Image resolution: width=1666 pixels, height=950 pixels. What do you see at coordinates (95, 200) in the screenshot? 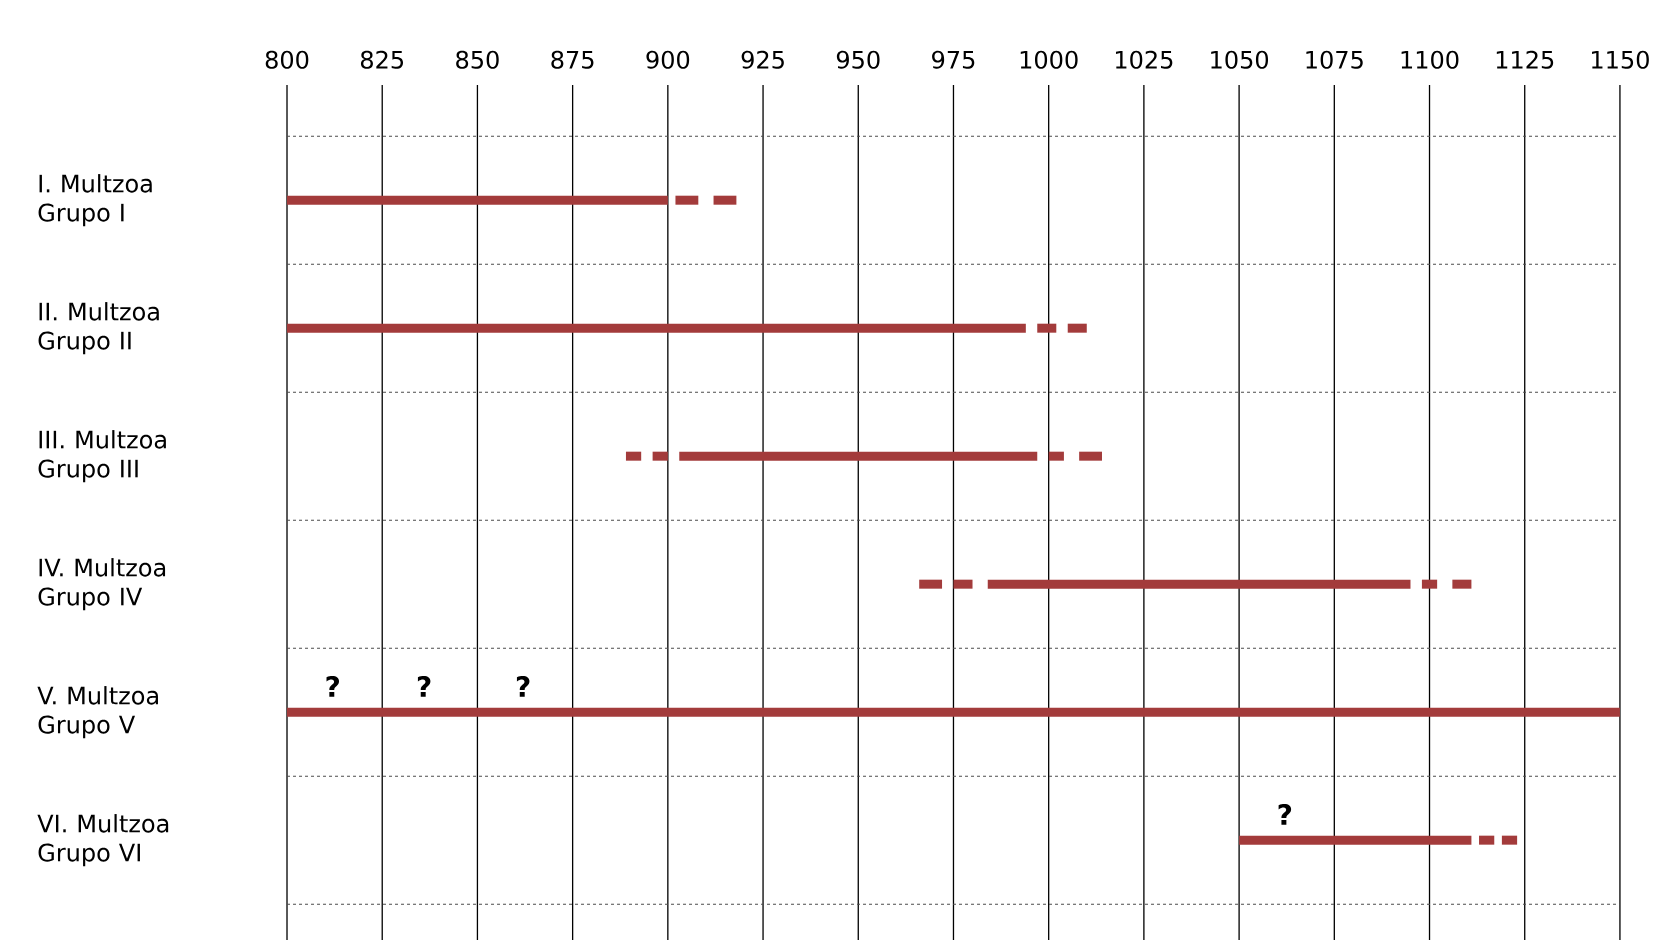
I see `y-tick-label: I. Multzoa Grupo I` at bounding box center [95, 200].